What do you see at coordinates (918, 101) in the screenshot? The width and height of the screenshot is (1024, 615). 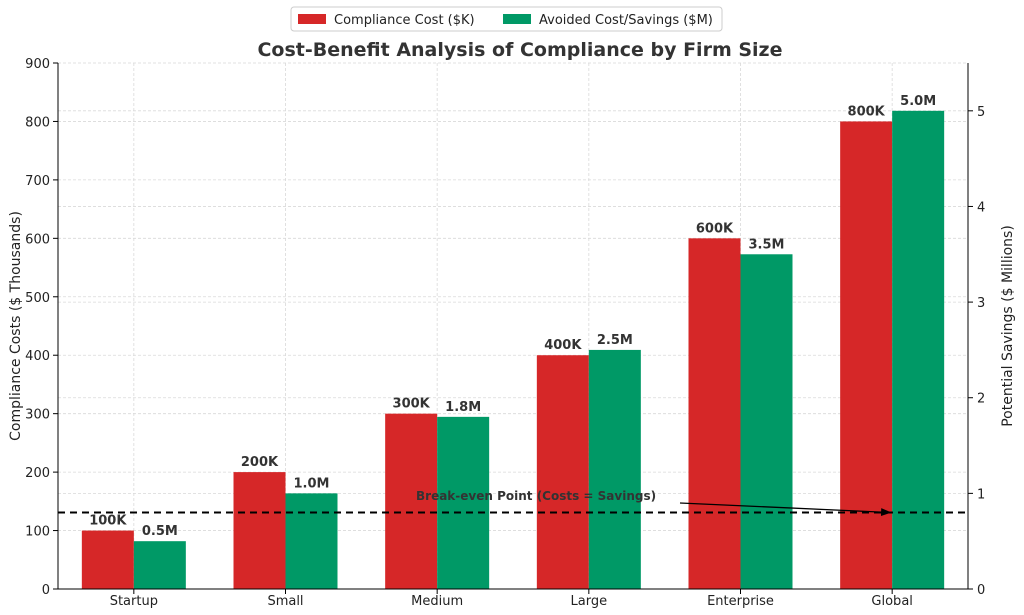 I see `bar-label-avoided-cost-global: 5.0M` at bounding box center [918, 101].